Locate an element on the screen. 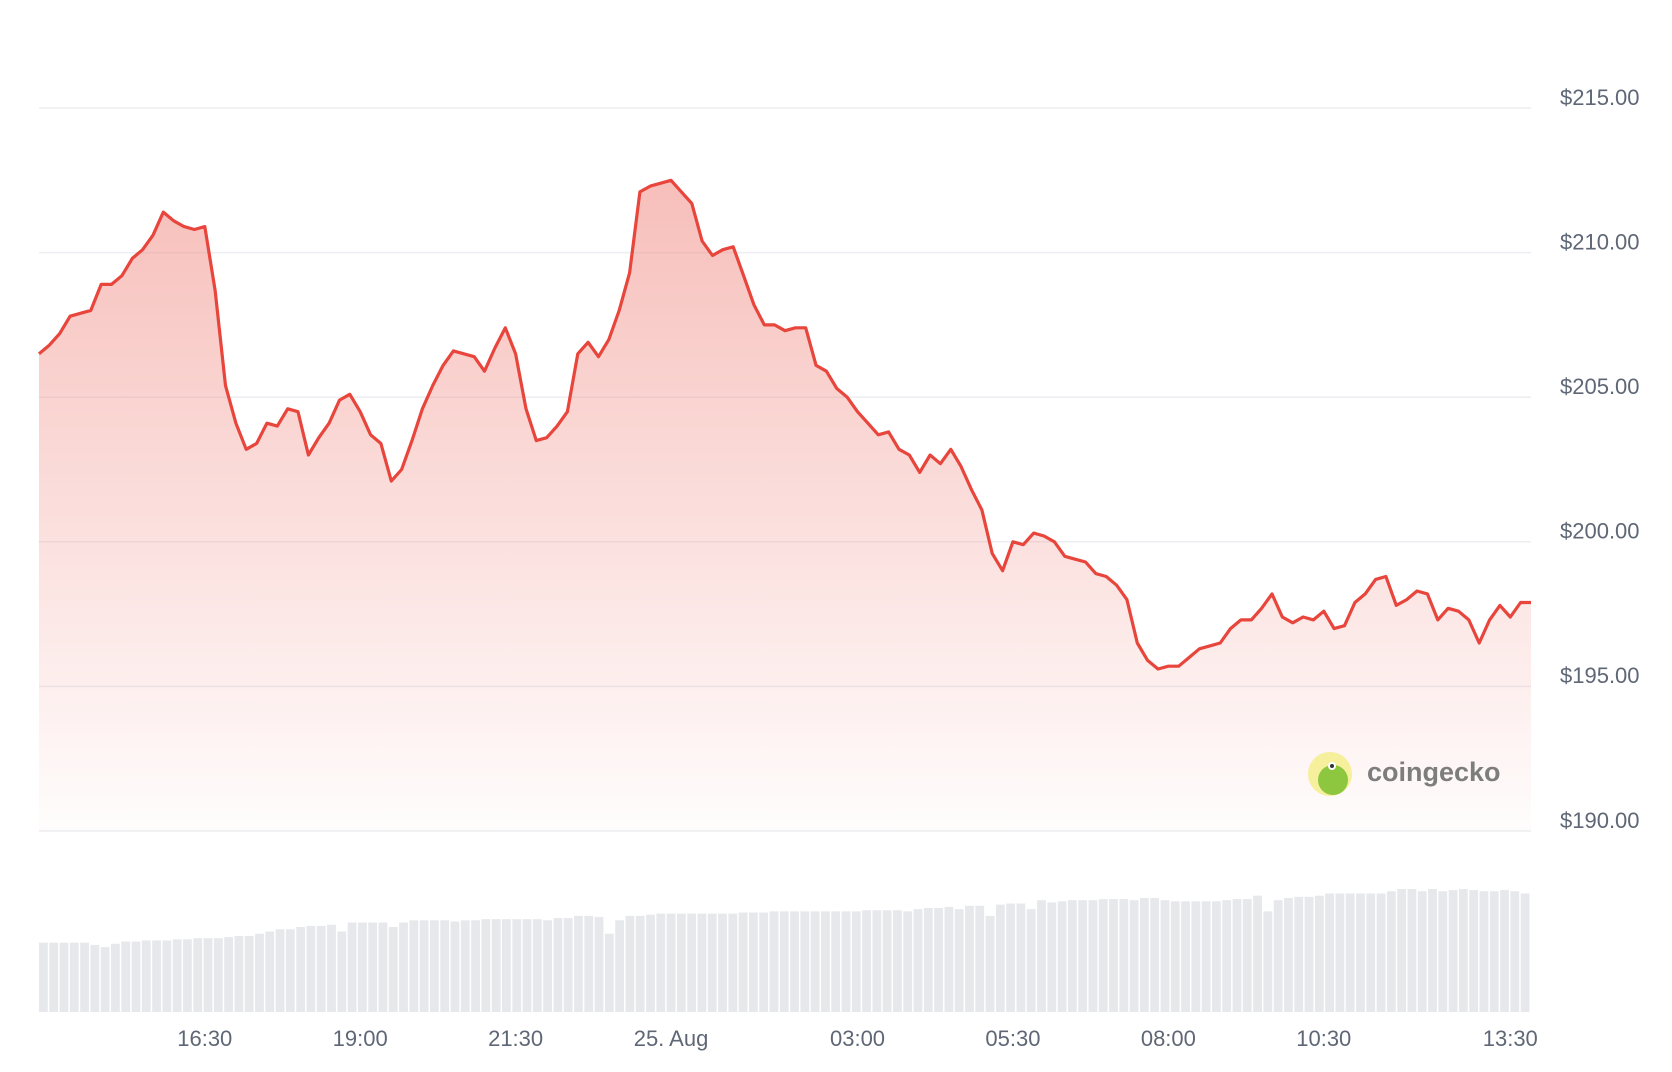 Image resolution: width=1672 pixels, height=1072 pixels. y-tick-label: $200.00 is located at coordinates (1600, 531).